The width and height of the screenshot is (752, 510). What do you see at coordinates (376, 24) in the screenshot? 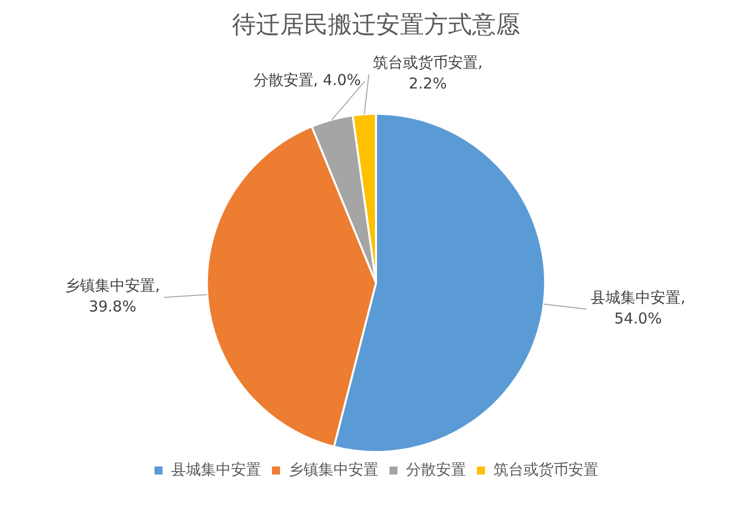
I see `chart-title: 待迁居民搬迁安置方式意愿` at bounding box center [376, 24].